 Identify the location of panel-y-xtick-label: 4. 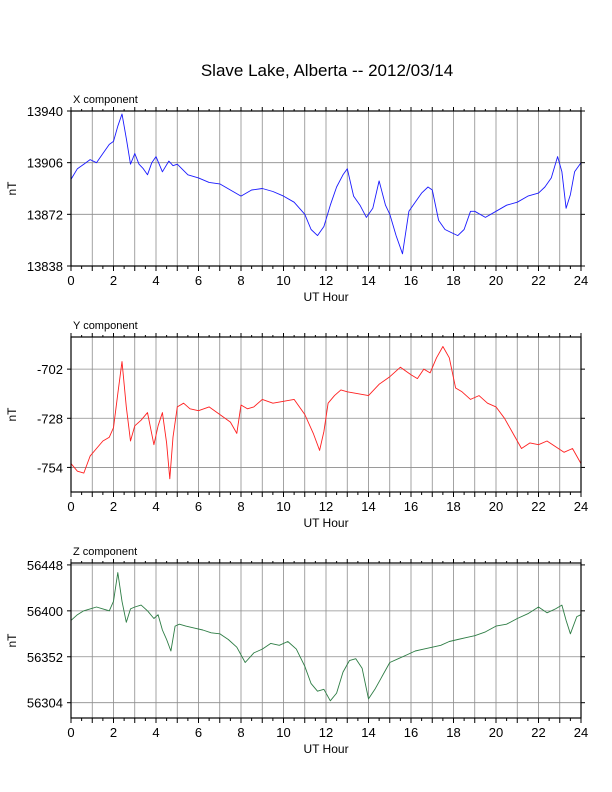
(155, 506).